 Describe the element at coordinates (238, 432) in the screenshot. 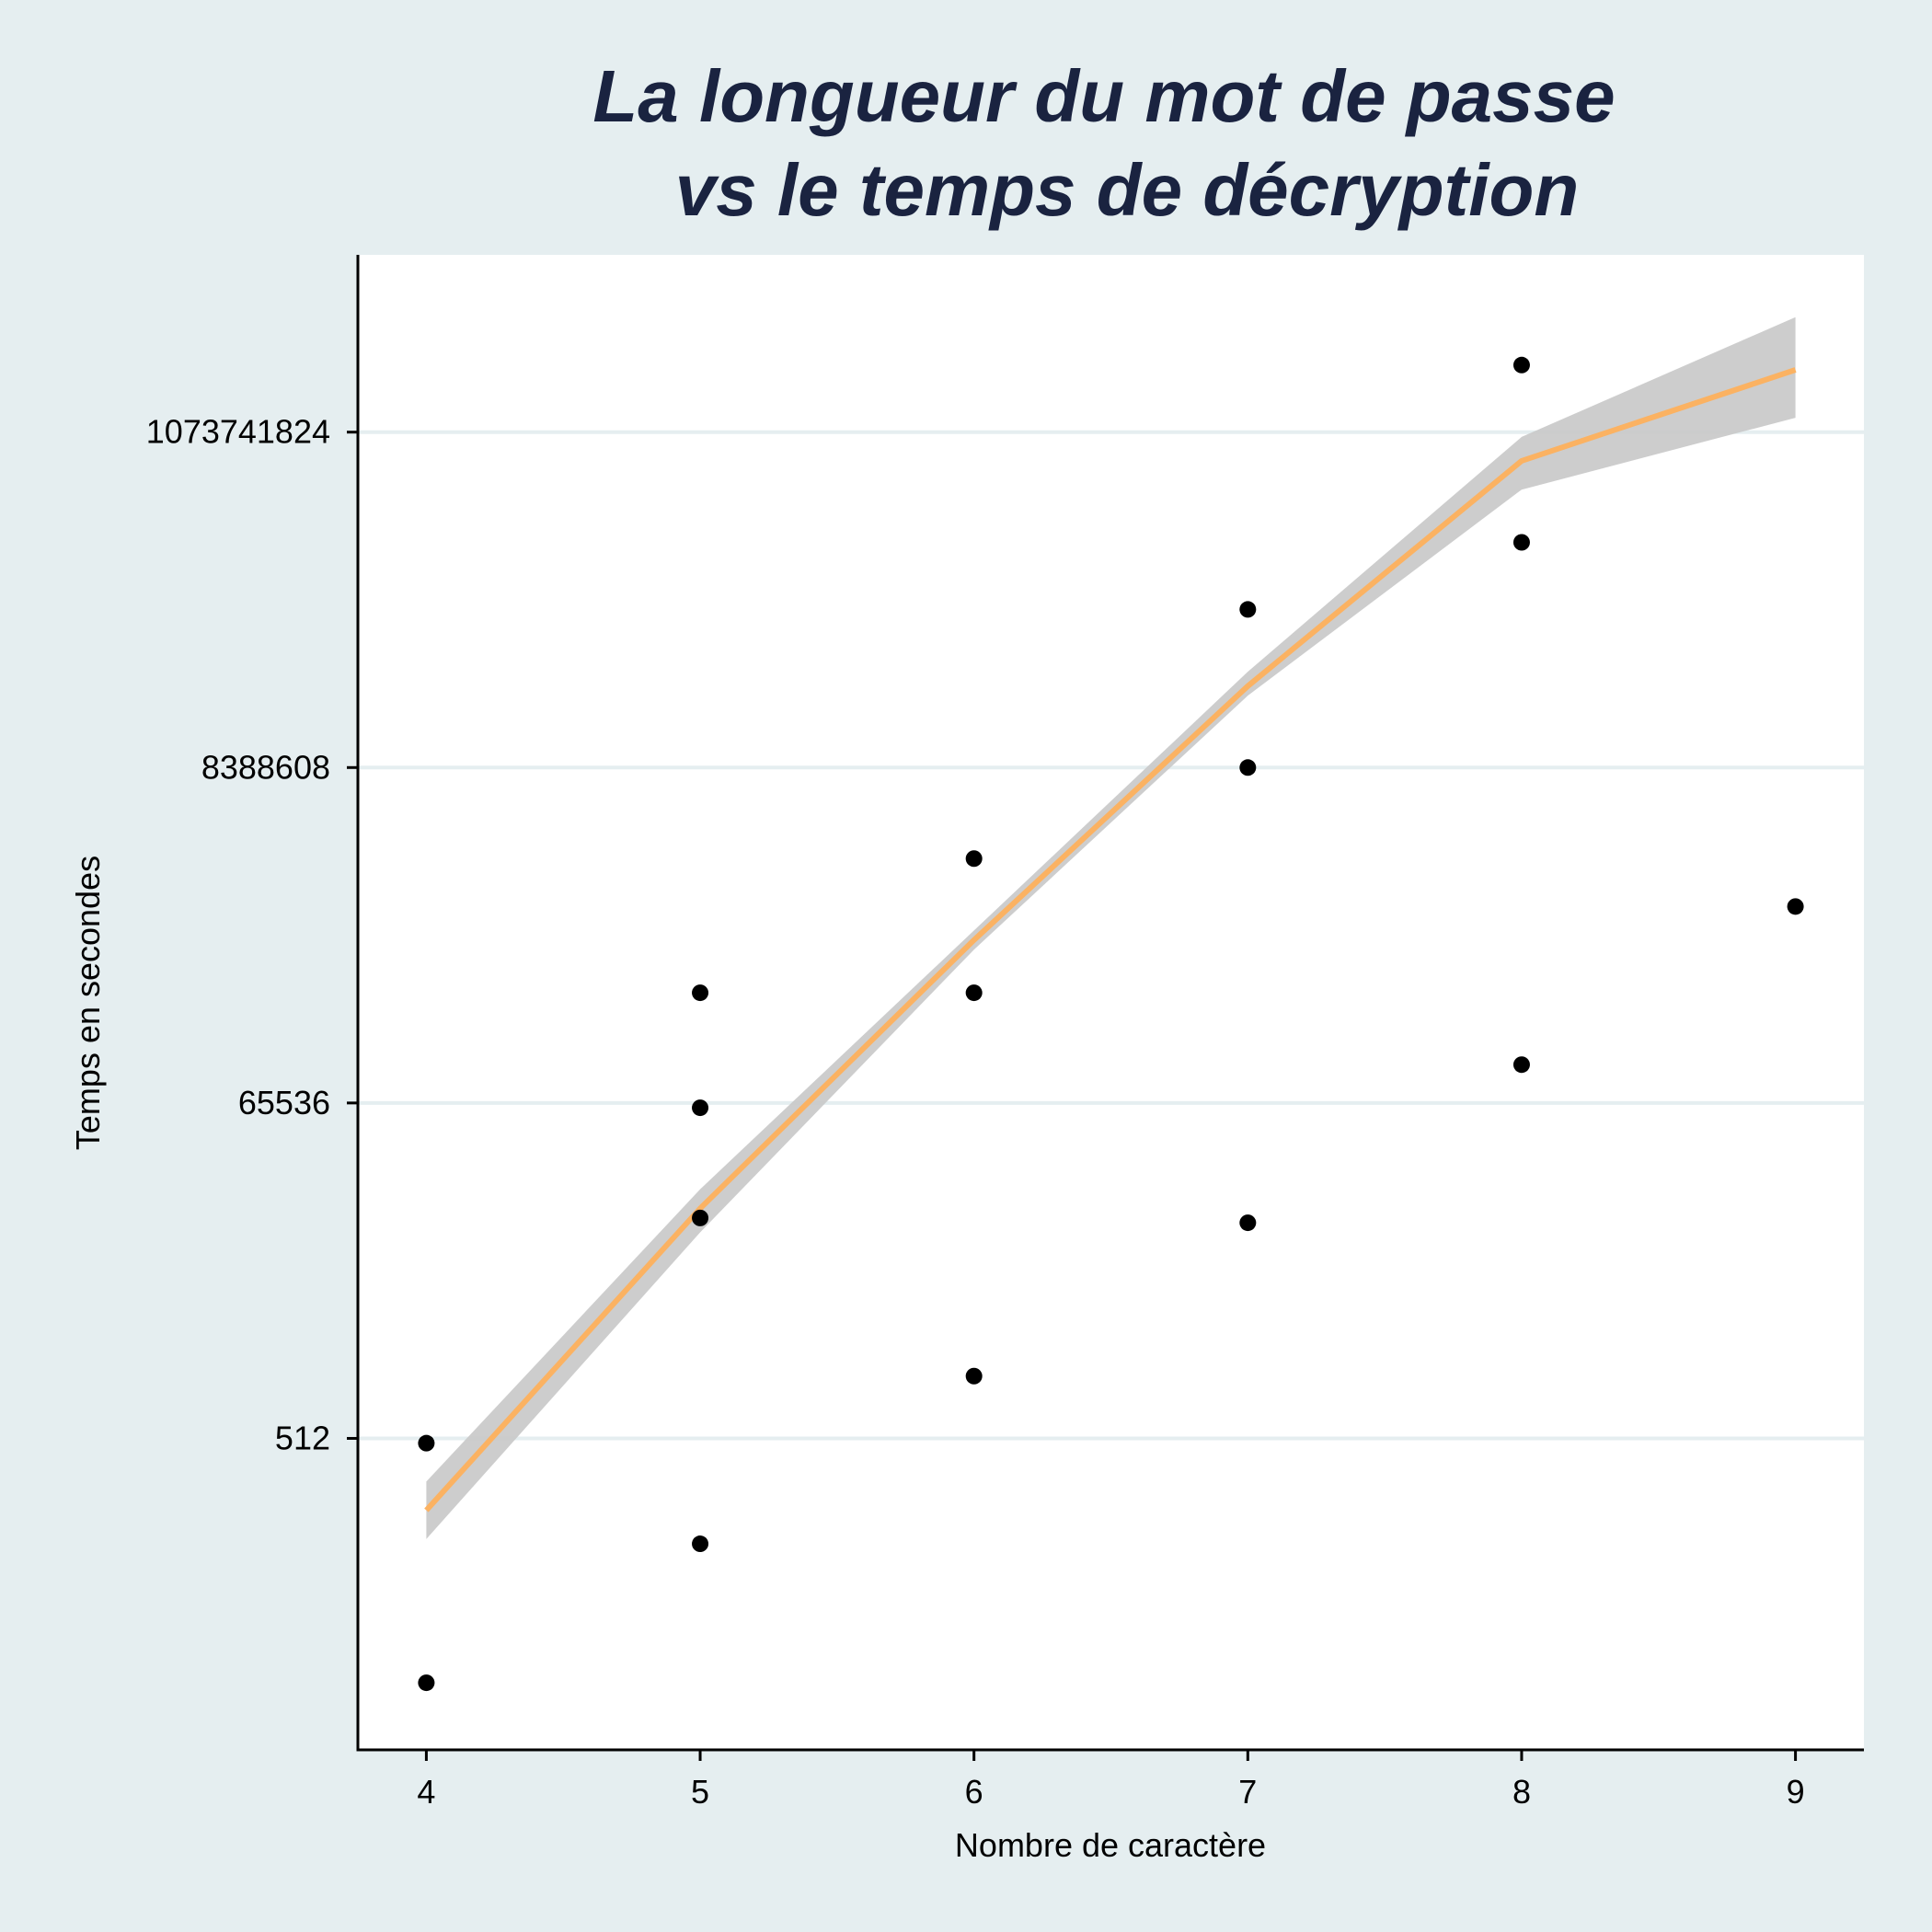

I see `y-tick-label-3: 1073741824` at that location.